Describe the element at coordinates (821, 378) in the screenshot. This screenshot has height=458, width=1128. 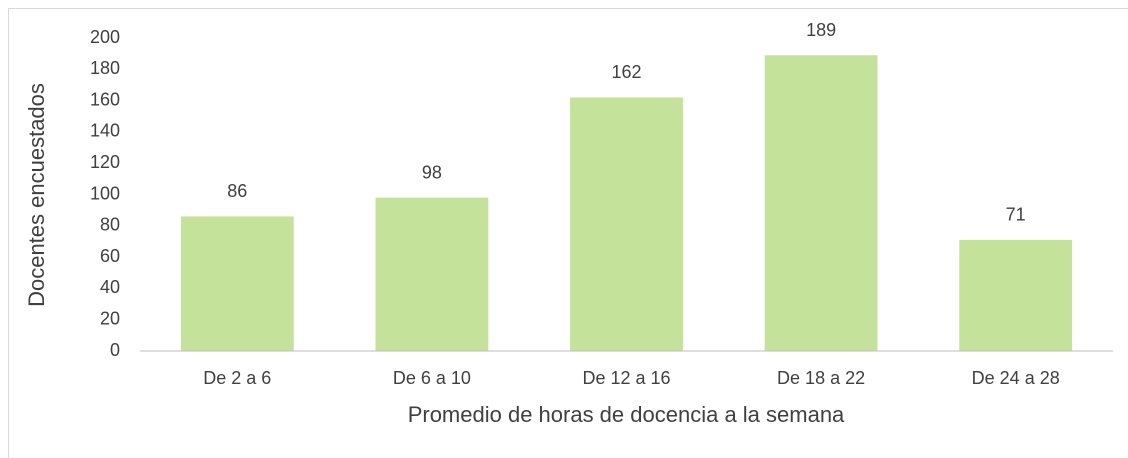
I see `x-tick-label: De 18 a 22` at that location.